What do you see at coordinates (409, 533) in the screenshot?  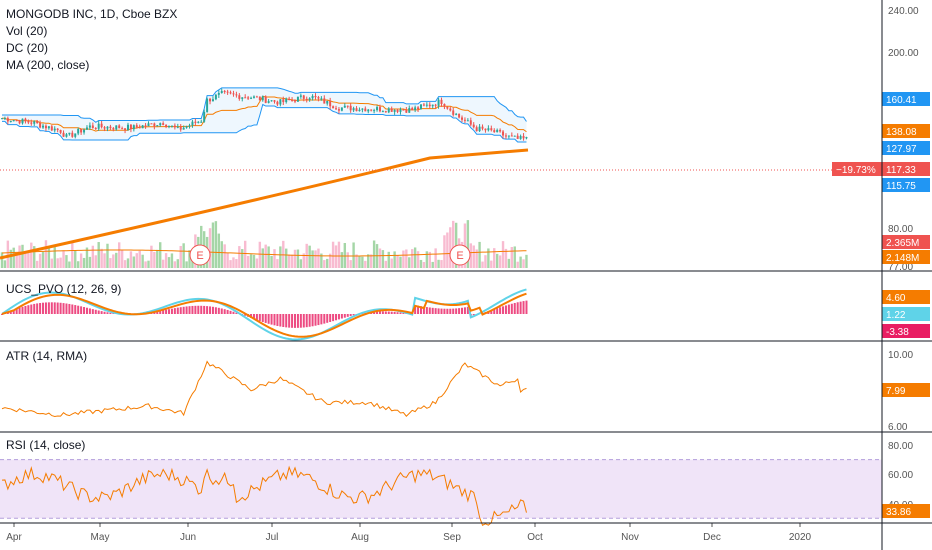 I see `time-scale: Apr May Jun Jul Aug Sep Oct Nov Dec 2020` at bounding box center [409, 533].